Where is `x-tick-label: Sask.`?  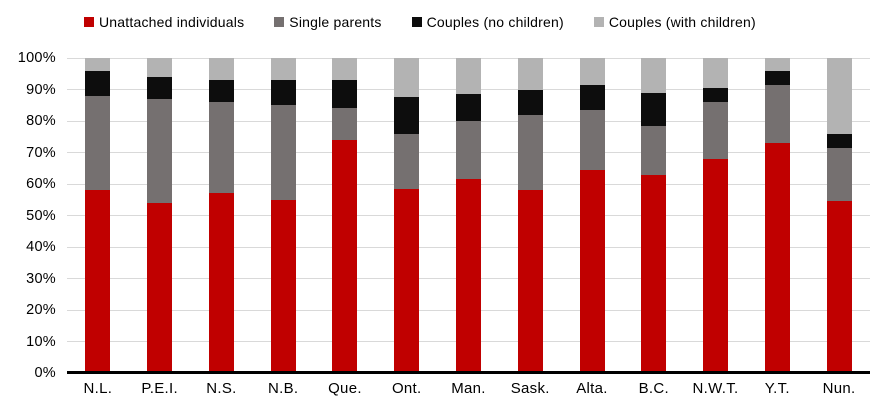 x-tick-label: Sask. is located at coordinates (530, 388).